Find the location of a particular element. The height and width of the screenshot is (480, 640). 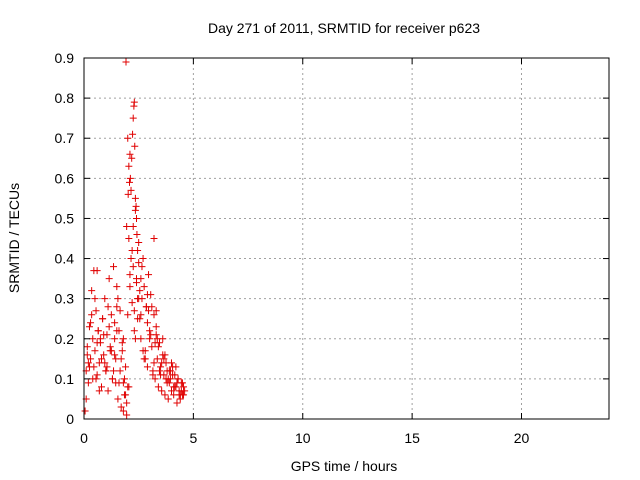

y-tick-label: 0.6 is located at coordinates (65, 178).